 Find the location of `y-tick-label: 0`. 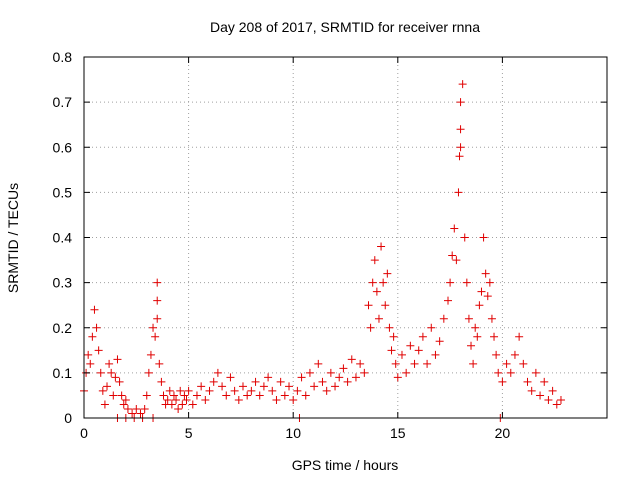

y-tick-label: 0 is located at coordinates (68, 418).